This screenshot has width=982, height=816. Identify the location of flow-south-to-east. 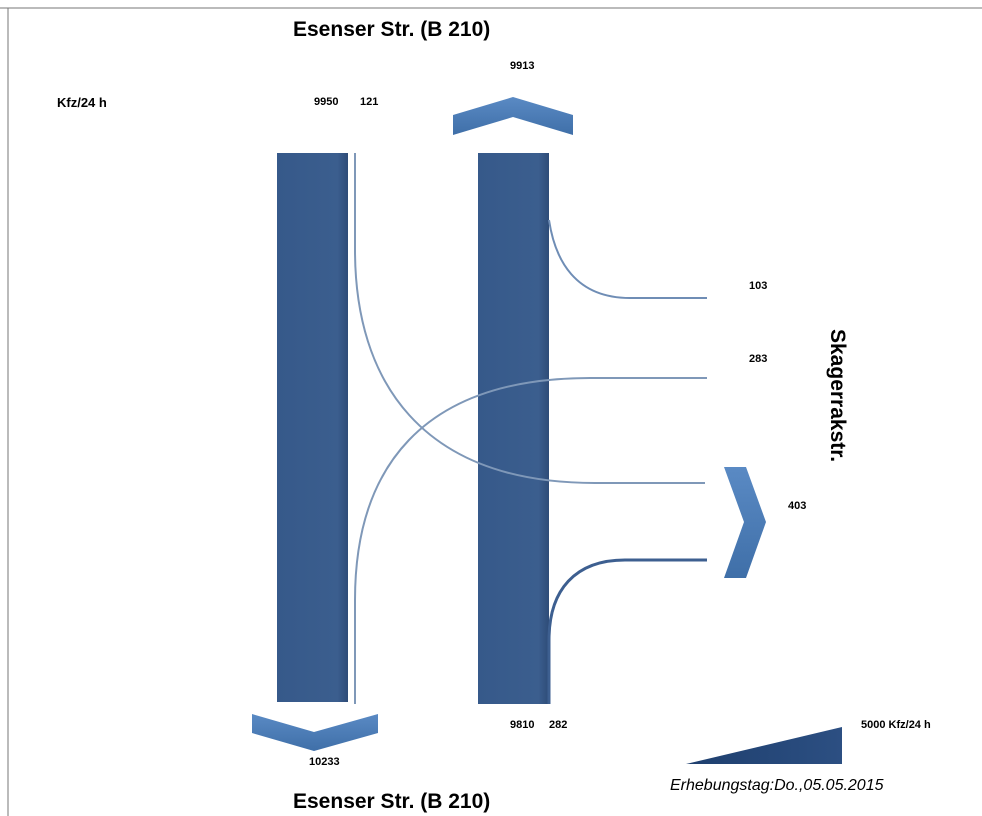
(627, 631).